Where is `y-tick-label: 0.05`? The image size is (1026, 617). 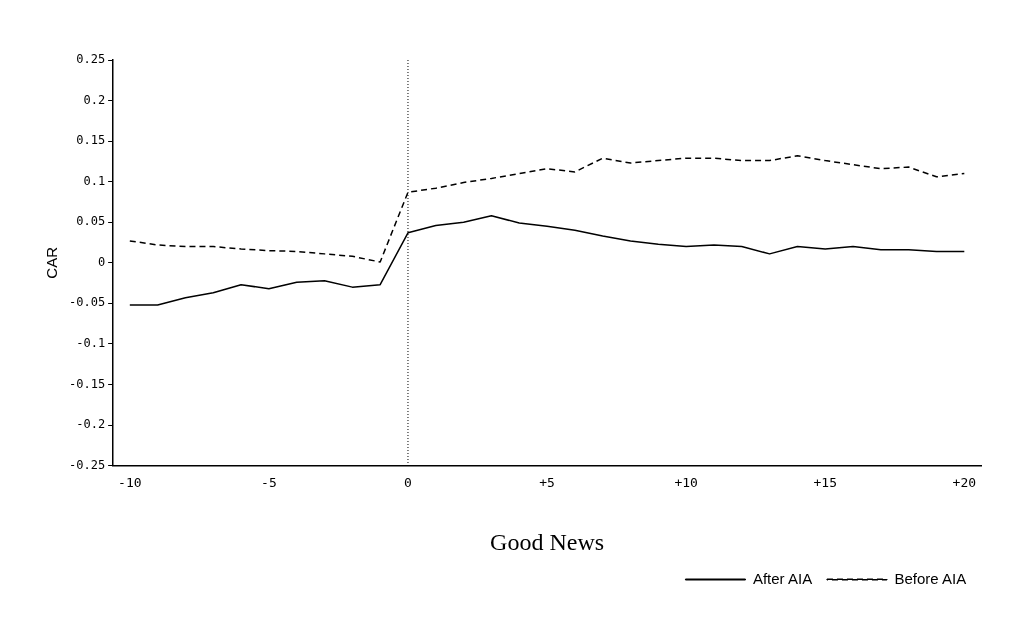
y-tick-label: 0.05 is located at coordinates (91, 221).